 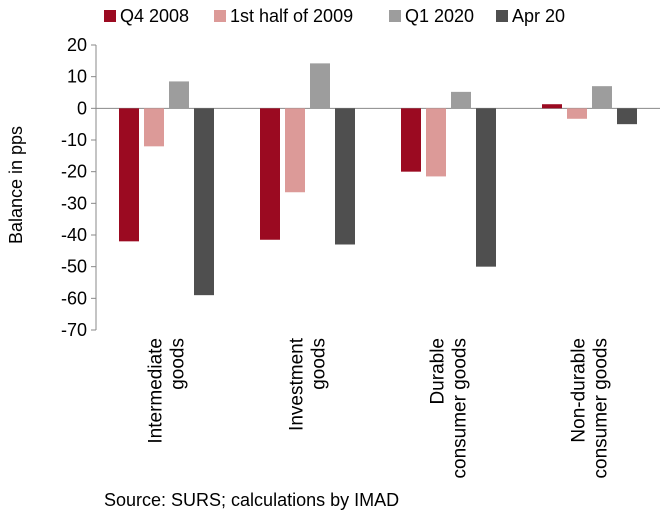 I want to click on legend-item: Apr 20, so click(x=530, y=16).